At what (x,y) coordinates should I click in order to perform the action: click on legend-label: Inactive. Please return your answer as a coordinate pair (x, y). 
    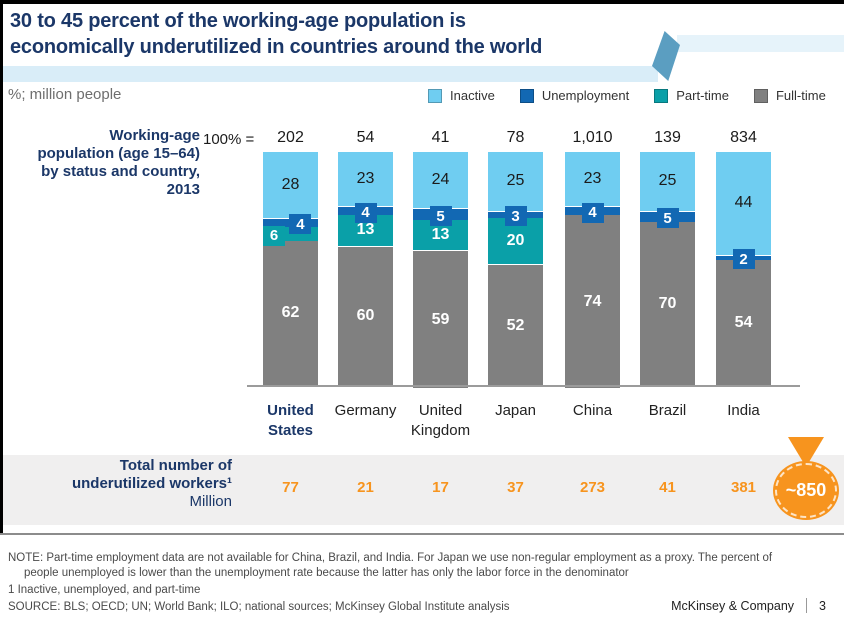
    Looking at the image, I should click on (472, 95).